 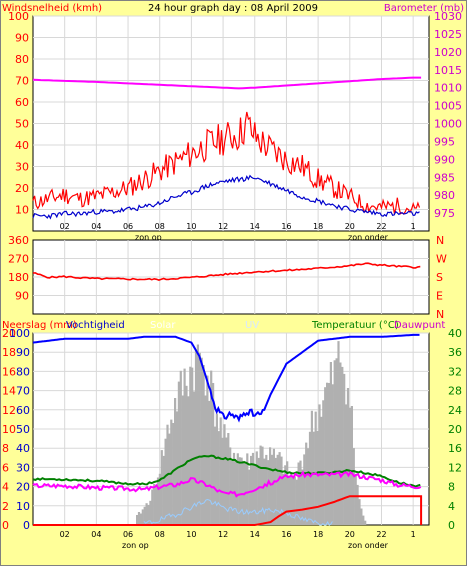 I want to click on temperature-ytick: 40, so click(x=455, y=333).